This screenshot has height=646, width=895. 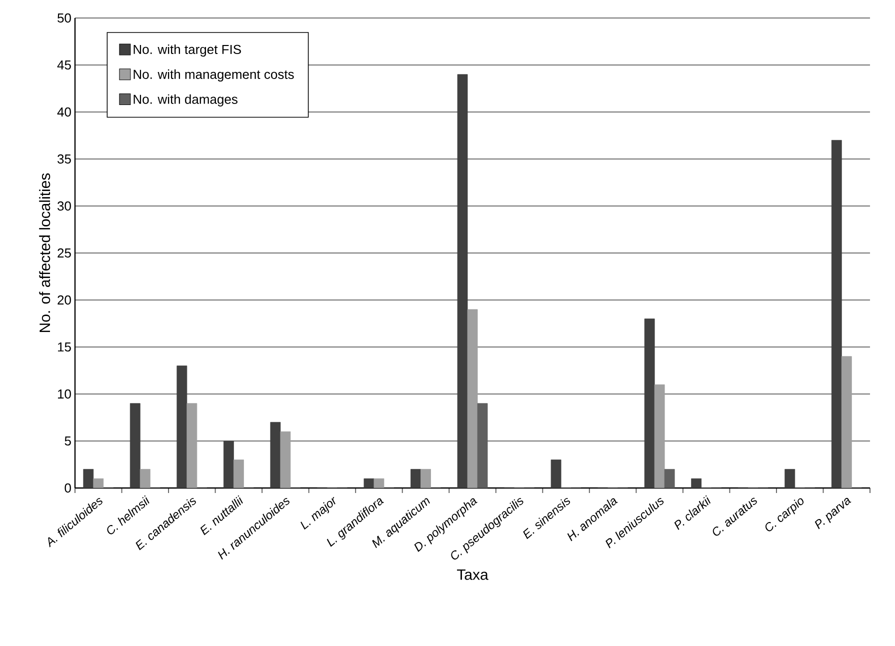 I want to click on y-tick-label: 5, so click(x=67, y=441).